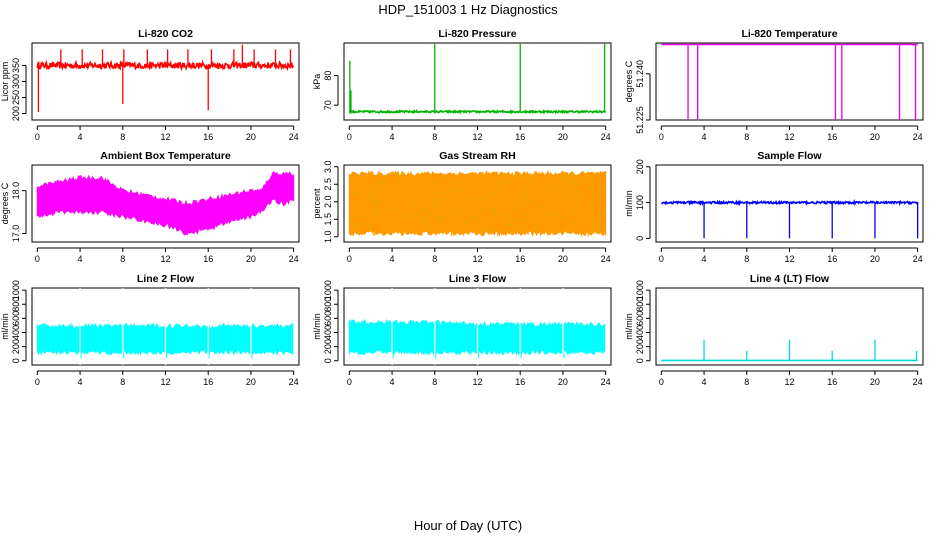  Describe the element at coordinates (328, 290) in the screenshot. I see `y-tick-label: 1000` at that location.